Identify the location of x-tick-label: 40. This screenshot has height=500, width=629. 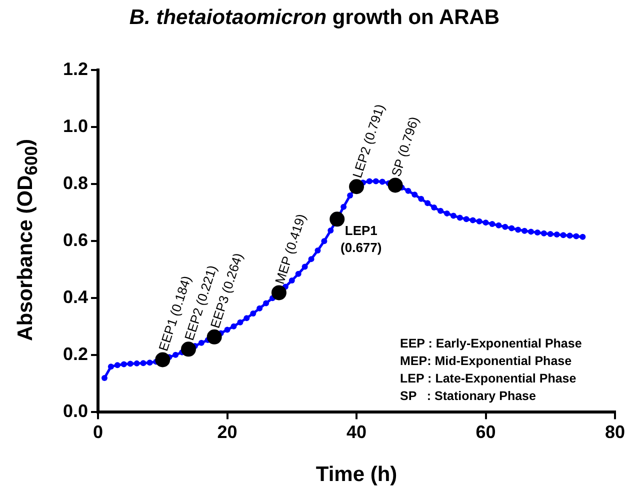
(356, 432).